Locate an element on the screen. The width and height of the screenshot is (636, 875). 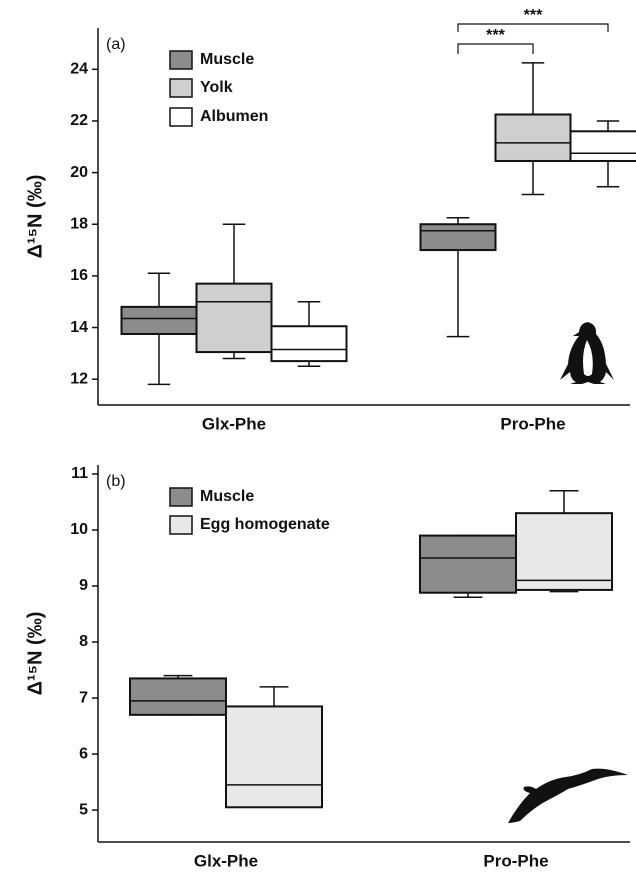
y-tick-label: 7 is located at coordinates (83, 697).